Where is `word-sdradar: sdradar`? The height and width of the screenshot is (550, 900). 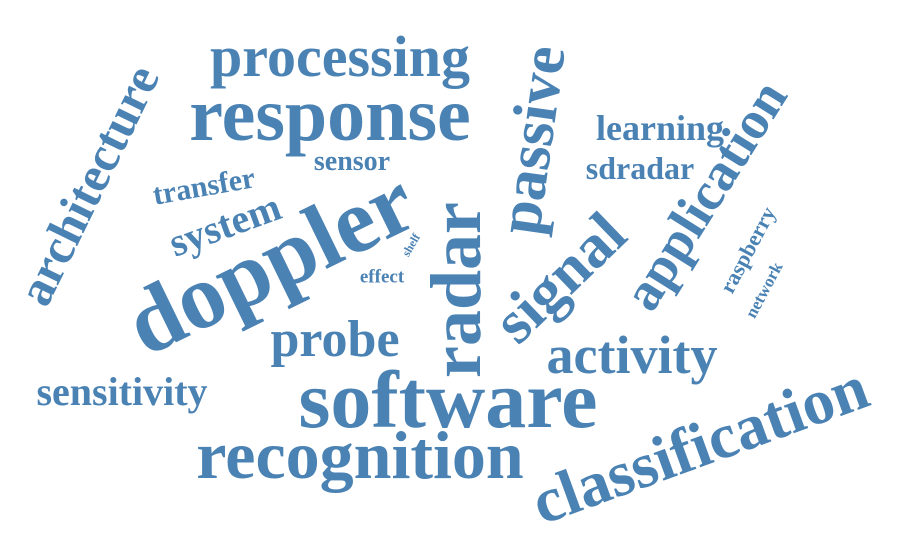
word-sdradar: sdradar is located at coordinates (640, 168).